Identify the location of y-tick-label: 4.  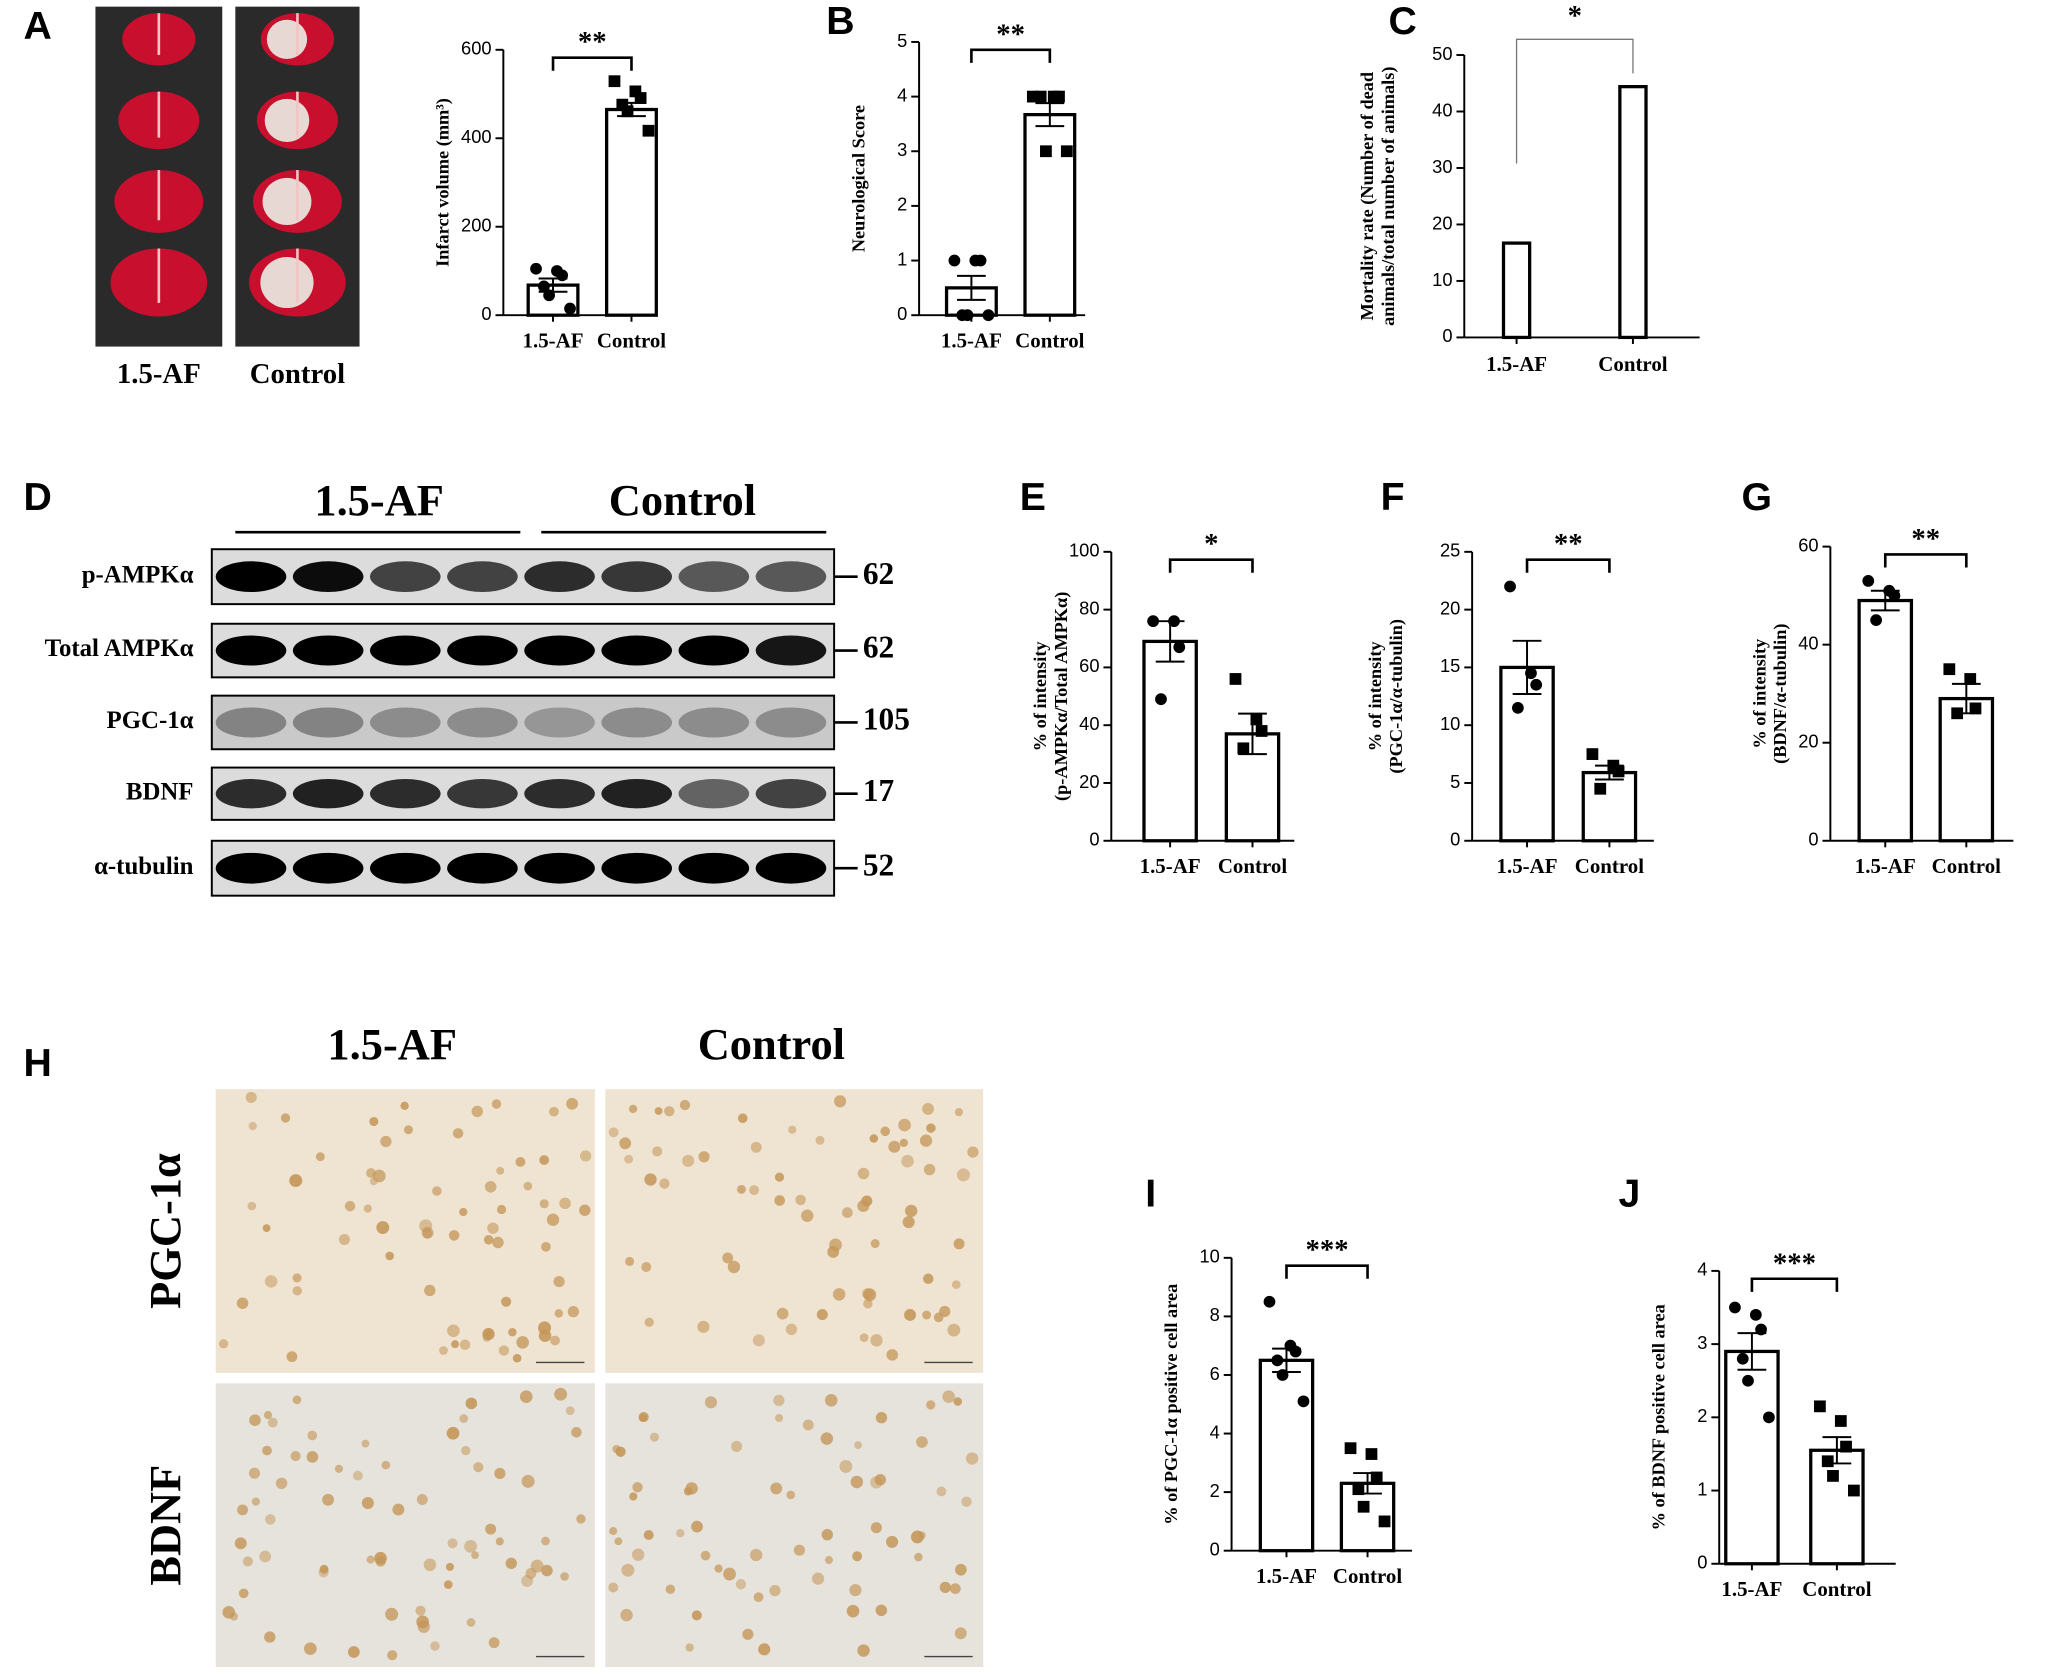
(902, 94).